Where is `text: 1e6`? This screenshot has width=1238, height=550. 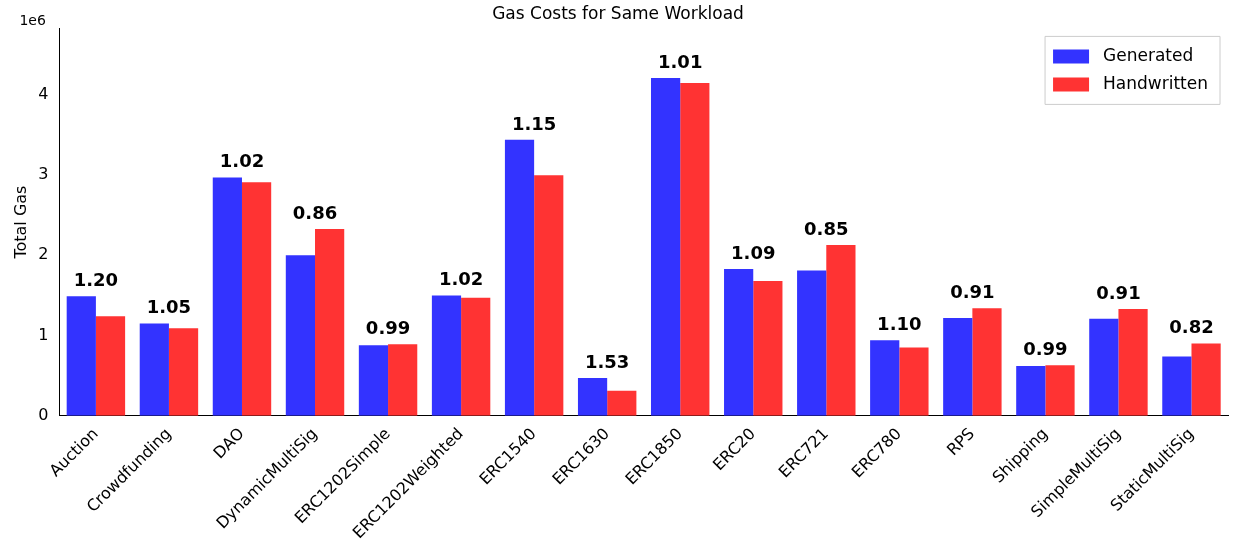 text: 1e6 is located at coordinates (32, 20).